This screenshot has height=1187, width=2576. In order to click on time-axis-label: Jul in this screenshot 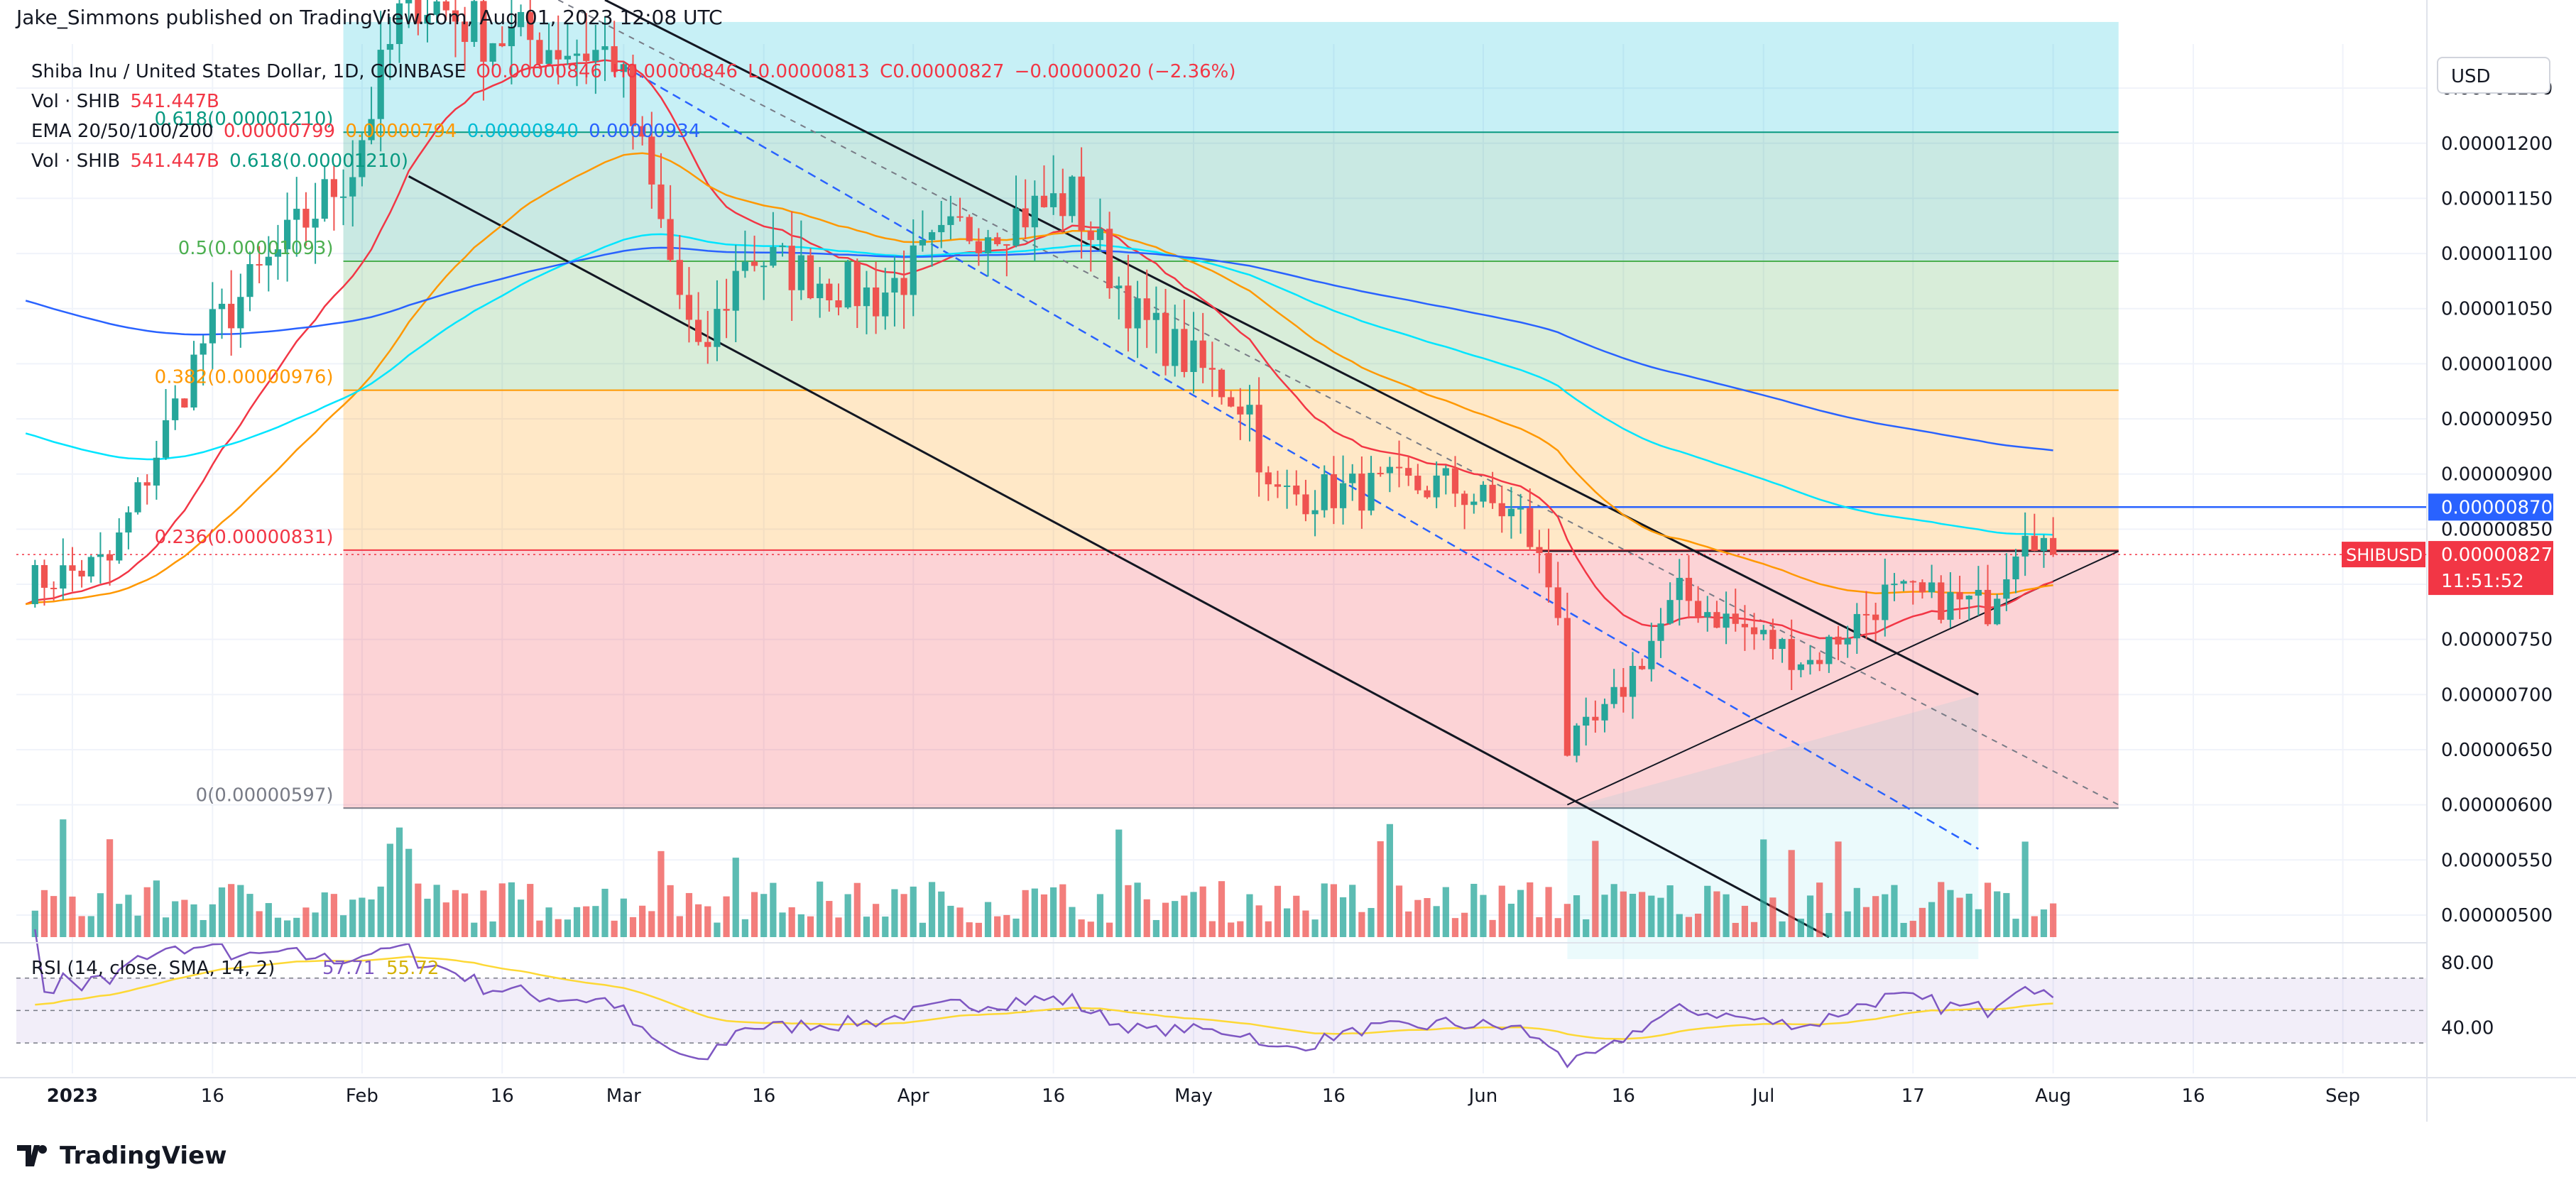, I will do `click(1762, 1096)`.